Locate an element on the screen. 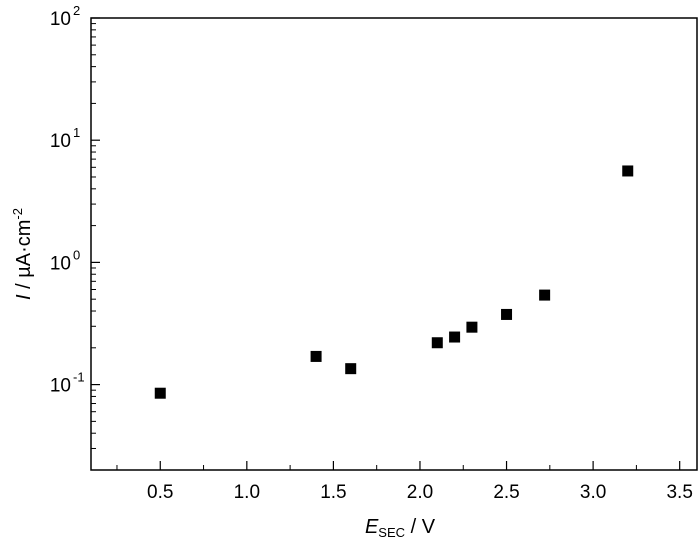 Image resolution: width=700 pixels, height=548 pixels. y-axis-label: I / µA·cm-2 is located at coordinates (22, 254).